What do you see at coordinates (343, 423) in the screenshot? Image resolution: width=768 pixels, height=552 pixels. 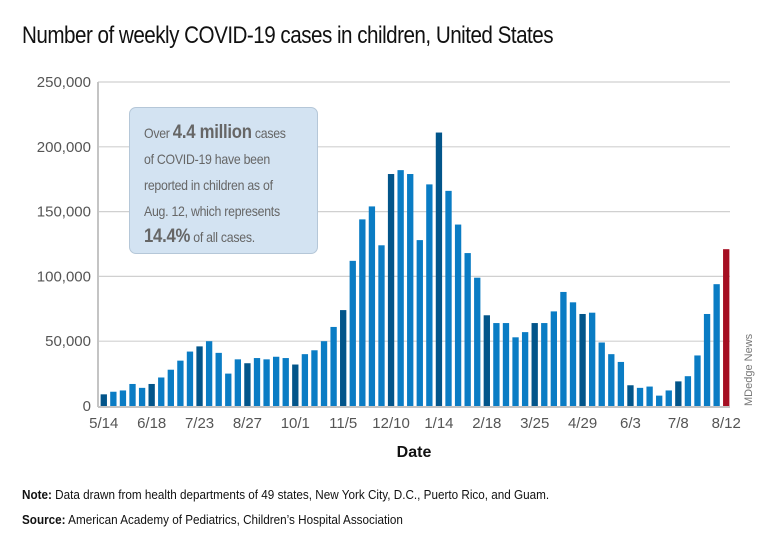 I see `x-tick-label: 11/5` at bounding box center [343, 423].